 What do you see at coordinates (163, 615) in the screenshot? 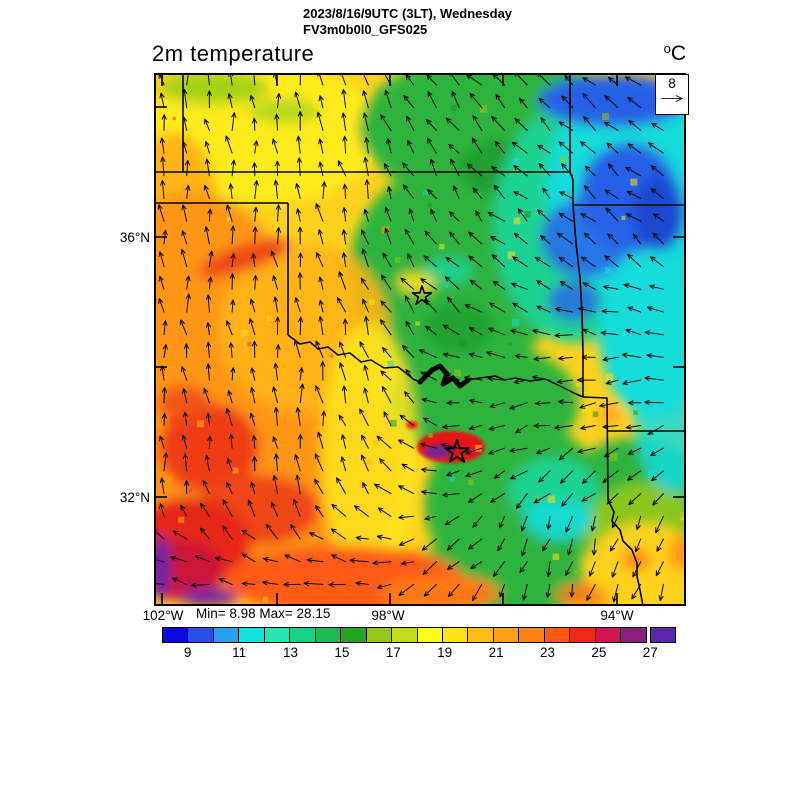
I see `lon-label-102w: 102°W` at bounding box center [163, 615].